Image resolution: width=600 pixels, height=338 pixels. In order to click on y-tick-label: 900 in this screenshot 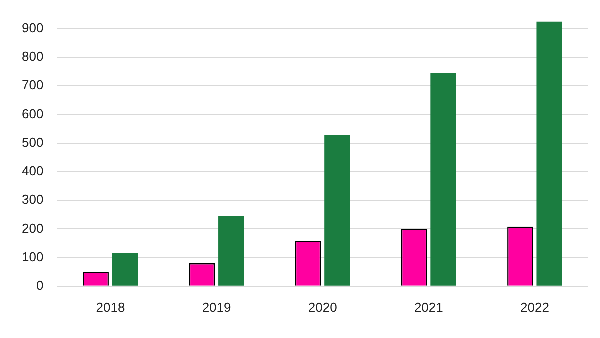, I will do `click(33, 28)`.